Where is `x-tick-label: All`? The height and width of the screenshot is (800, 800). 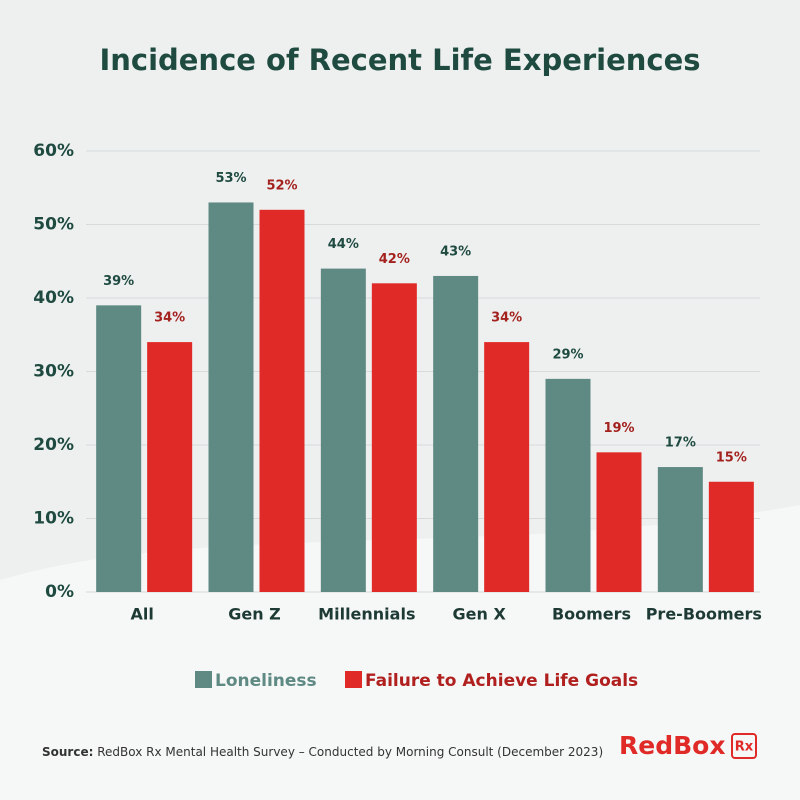
x-tick-label: All is located at coordinates (141, 614).